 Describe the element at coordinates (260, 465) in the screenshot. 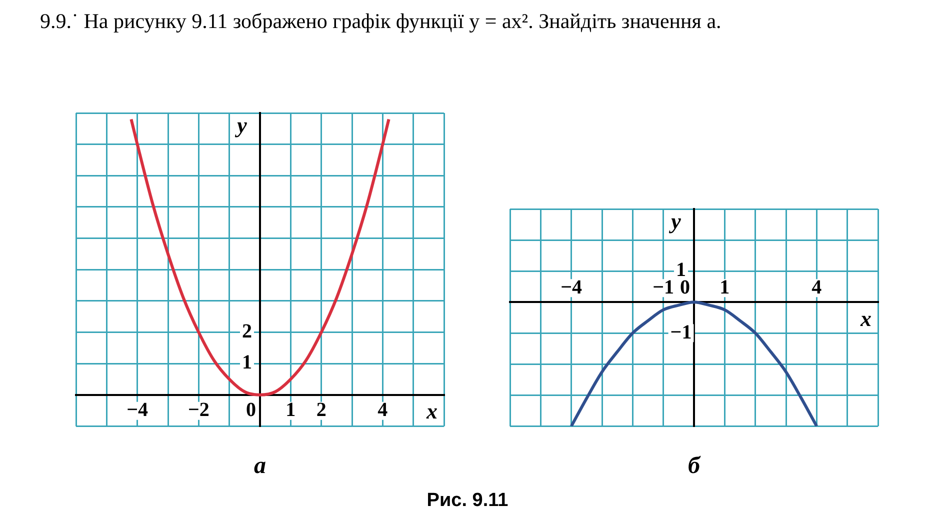

I see `text: а` at that location.